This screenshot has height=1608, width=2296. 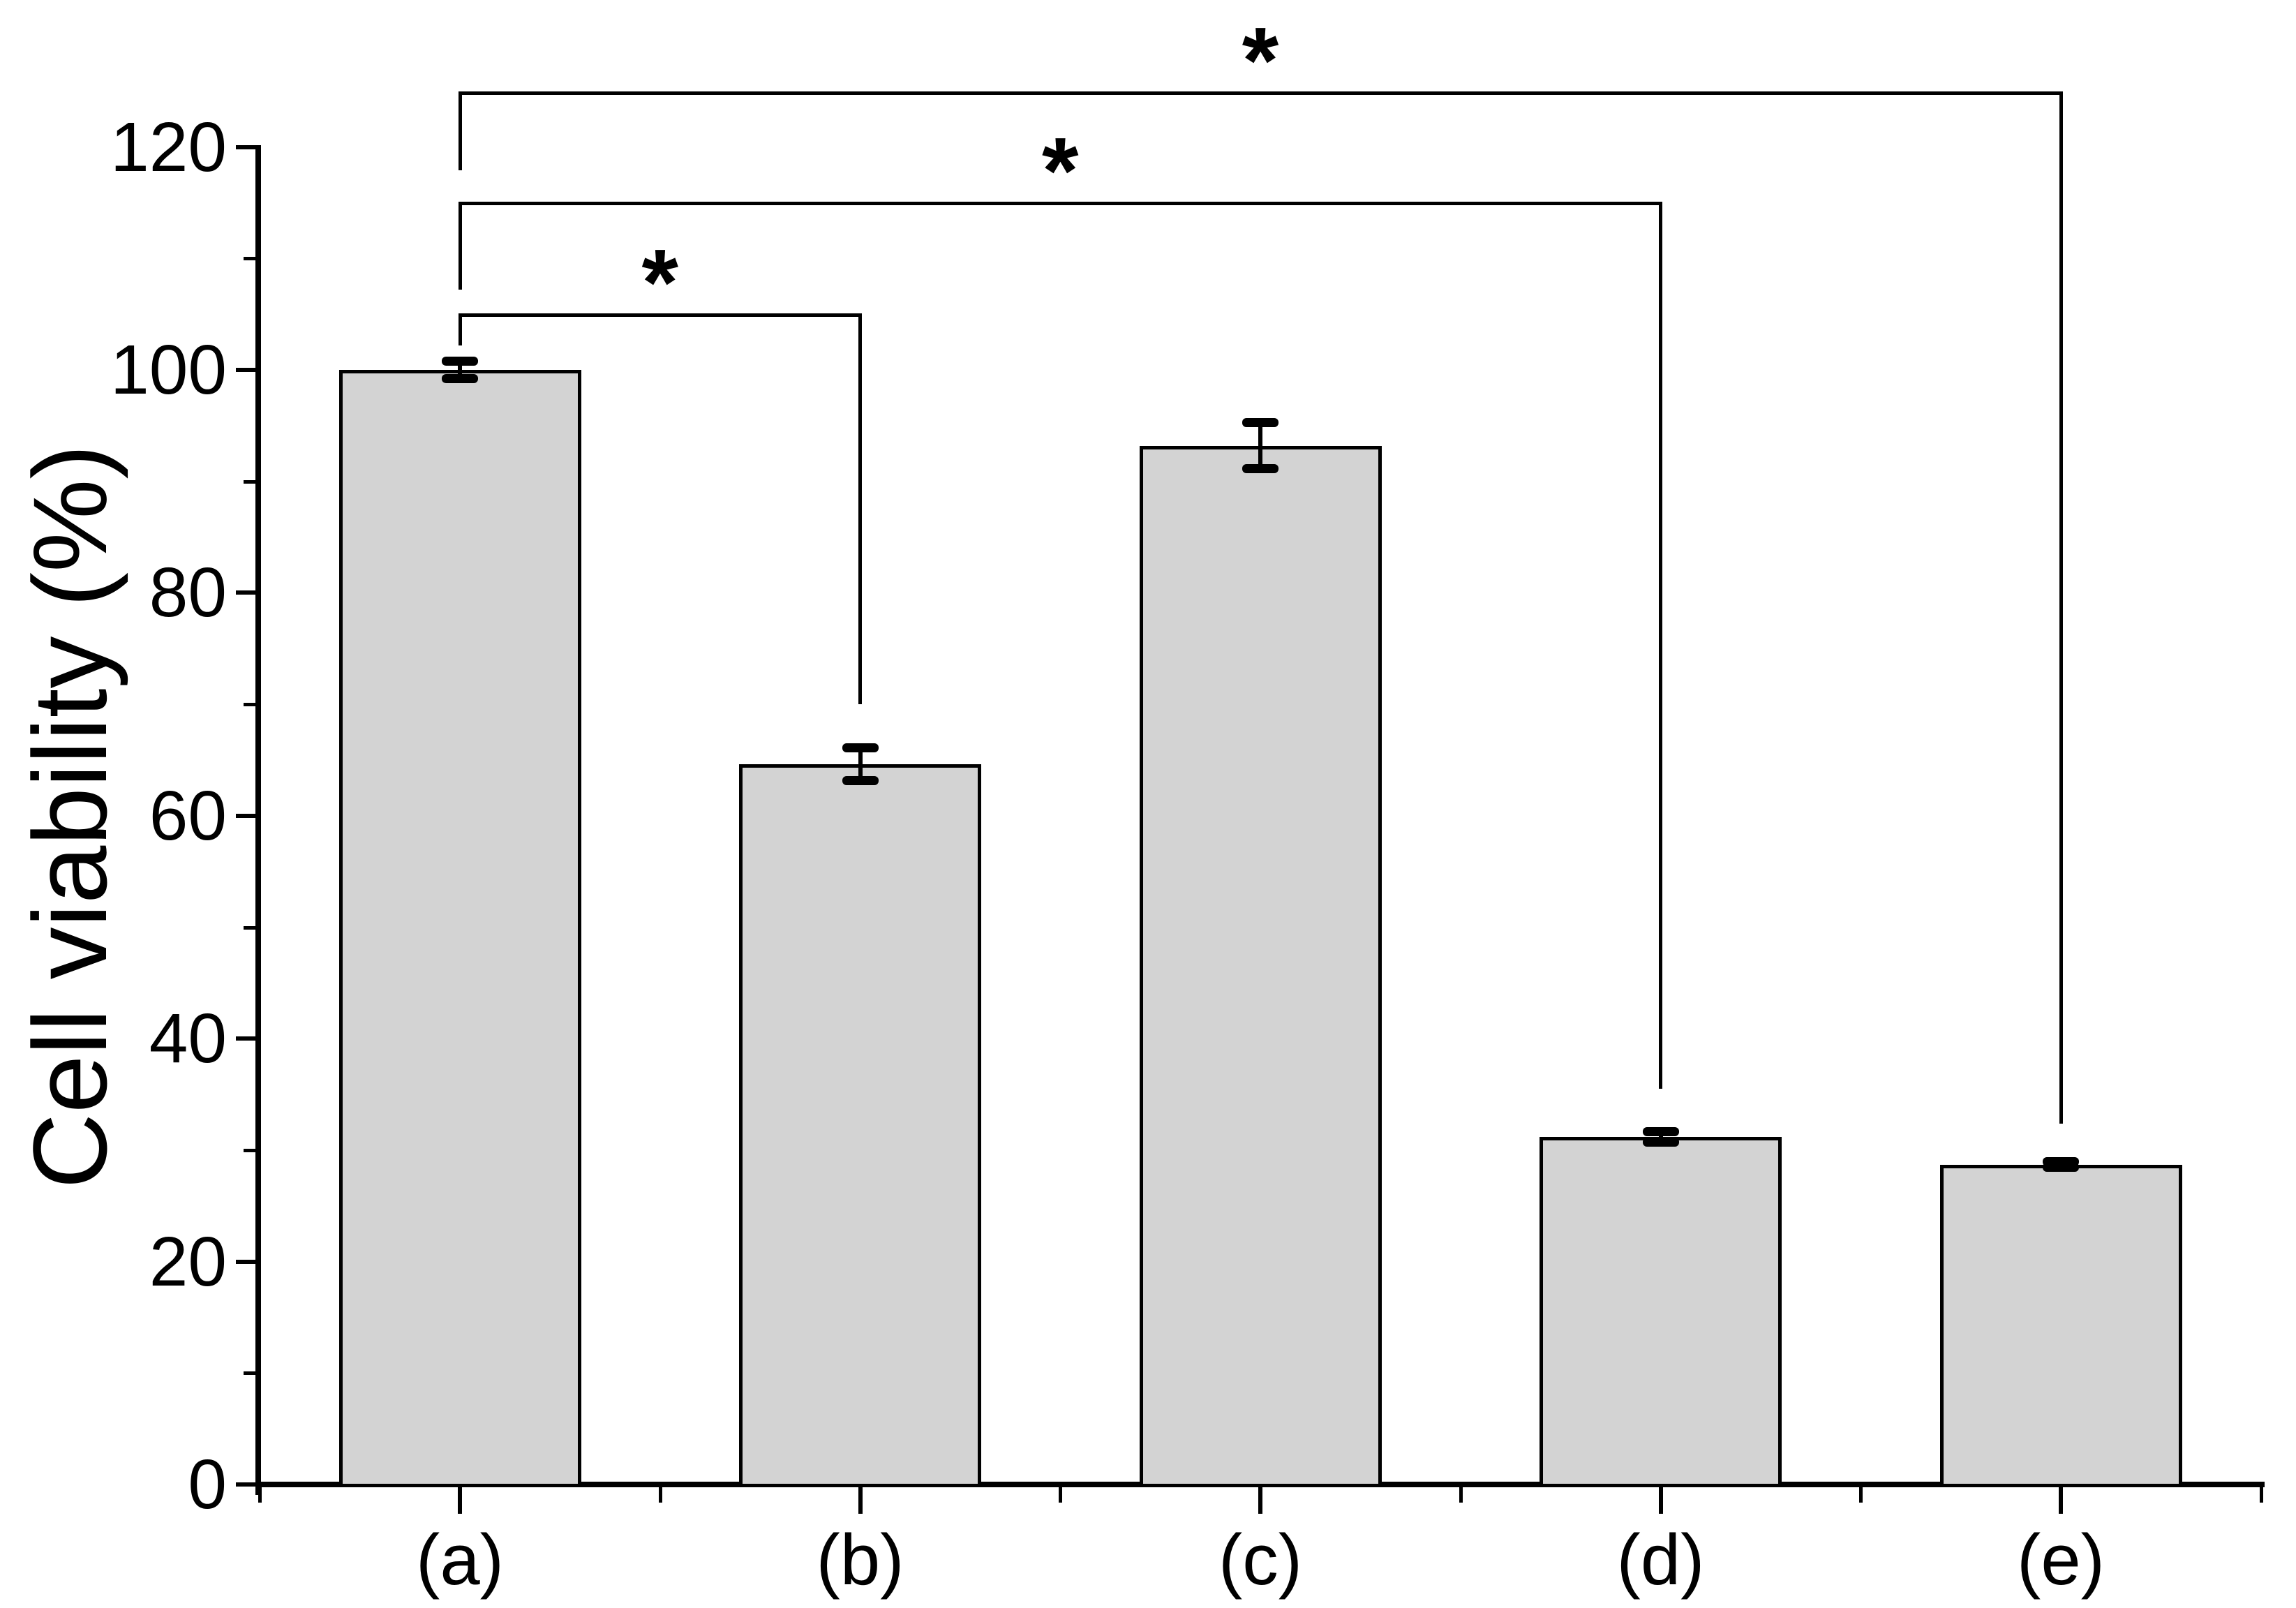 I want to click on error-cap-top-(d), so click(x=1660, y=1131).